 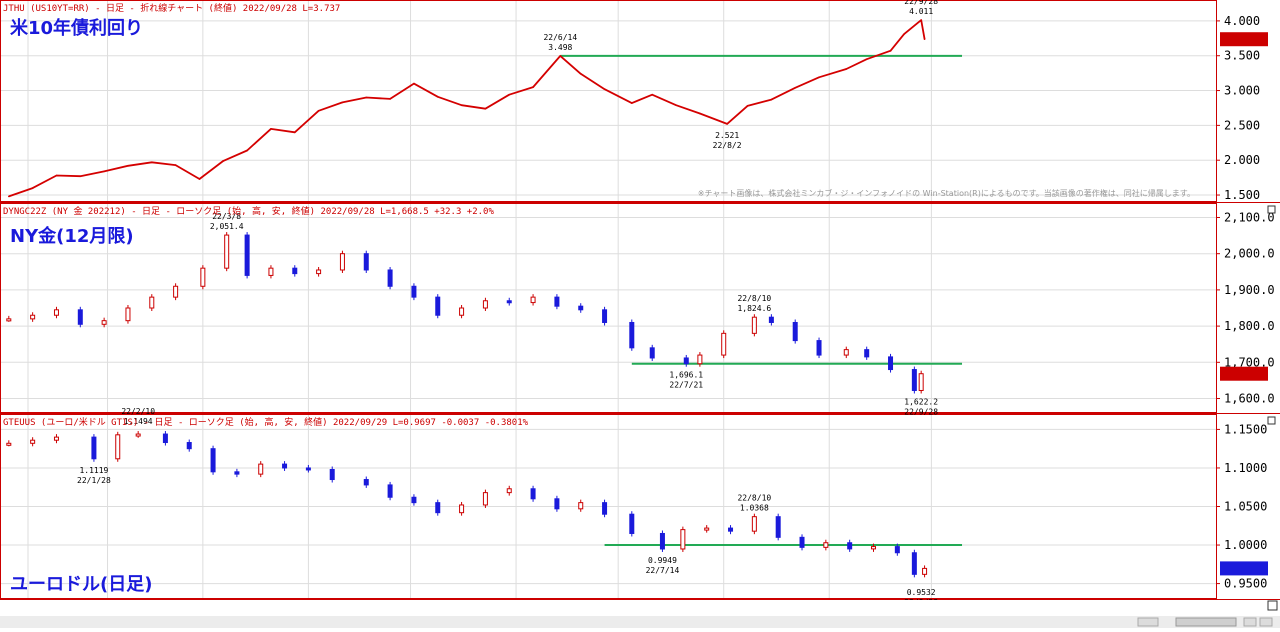 I want to click on scrollbar-track, so click(x=640, y=622).